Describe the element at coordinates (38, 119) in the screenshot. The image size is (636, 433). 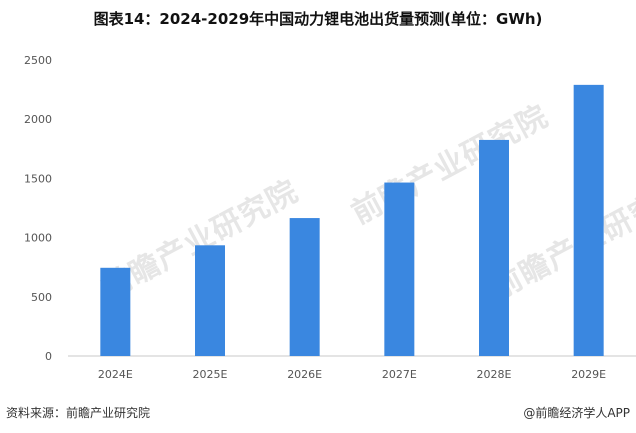
I see `y-tick-label: 2000` at that location.